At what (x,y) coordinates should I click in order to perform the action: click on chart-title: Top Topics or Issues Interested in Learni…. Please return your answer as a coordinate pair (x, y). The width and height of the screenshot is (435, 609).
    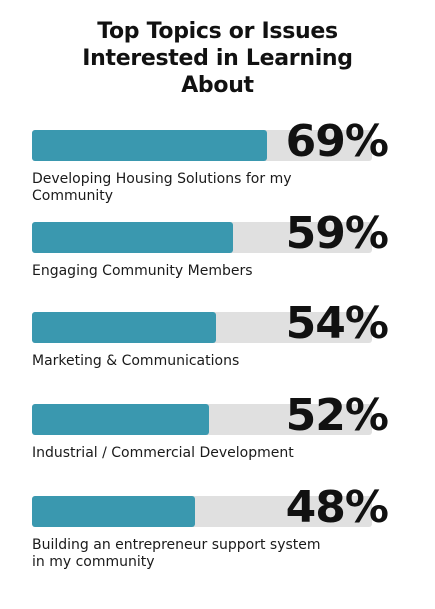
    Looking at the image, I should click on (217, 58).